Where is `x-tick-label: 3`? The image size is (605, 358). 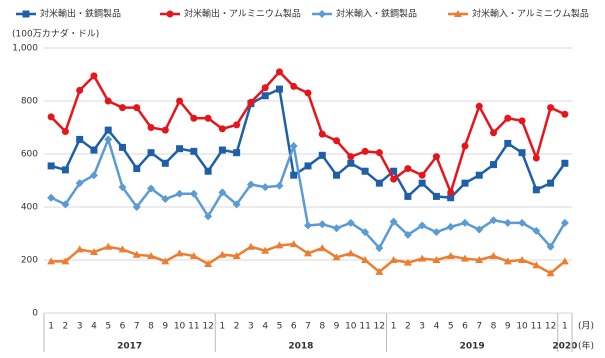 x-tick-label: 3 is located at coordinates (251, 327).